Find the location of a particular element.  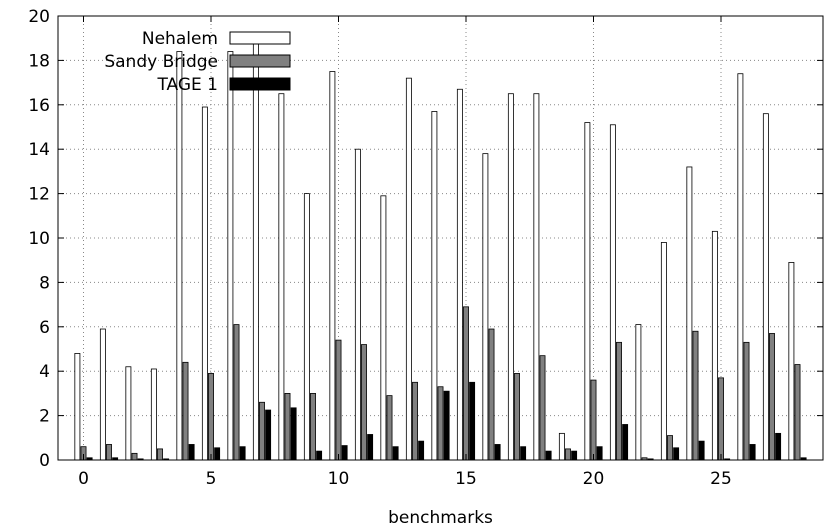

x-tick-label: 20 is located at coordinates (594, 479).